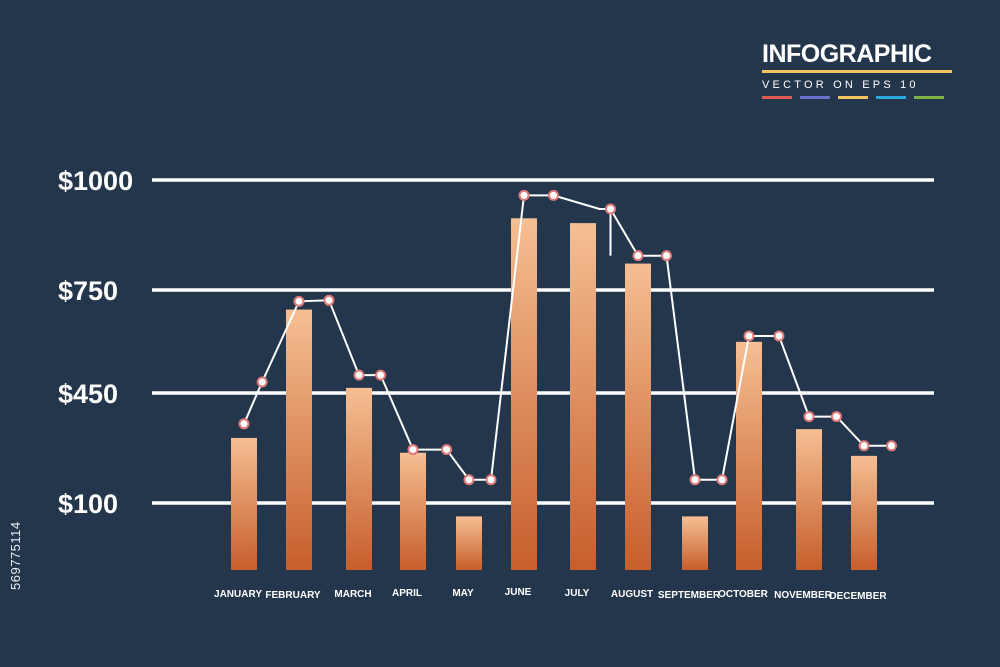 The height and width of the screenshot is (667, 1000). What do you see at coordinates (857, 71) in the screenshot?
I see `title-underline` at bounding box center [857, 71].